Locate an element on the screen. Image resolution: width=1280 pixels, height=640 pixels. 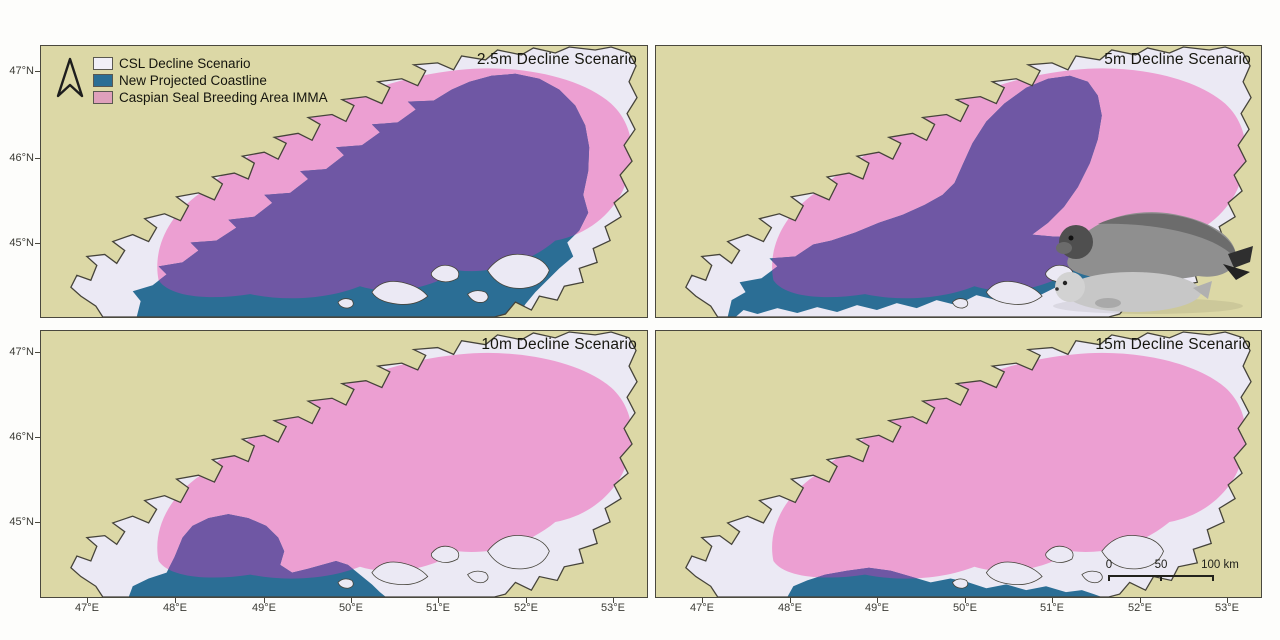
panel-title-15m: 15m Decline Scenario is located at coordinates (1173, 344).